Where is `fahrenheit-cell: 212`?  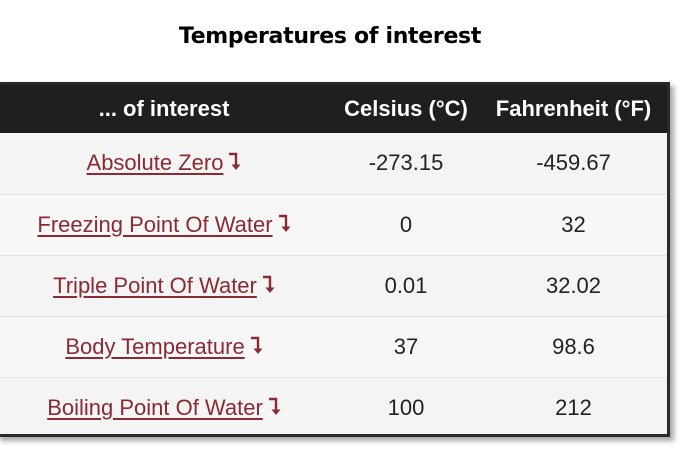 fahrenheit-cell: 212 is located at coordinates (573, 407).